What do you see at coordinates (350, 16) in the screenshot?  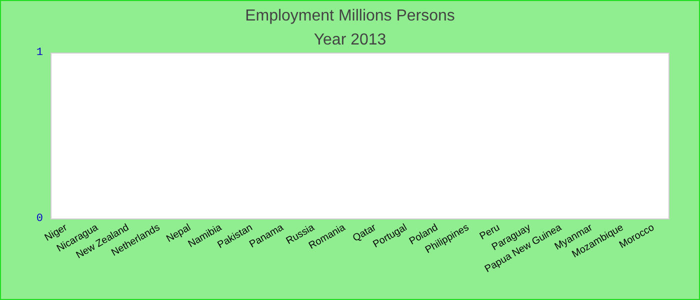 I see `chart-title: Employment Millions Persons` at bounding box center [350, 16].